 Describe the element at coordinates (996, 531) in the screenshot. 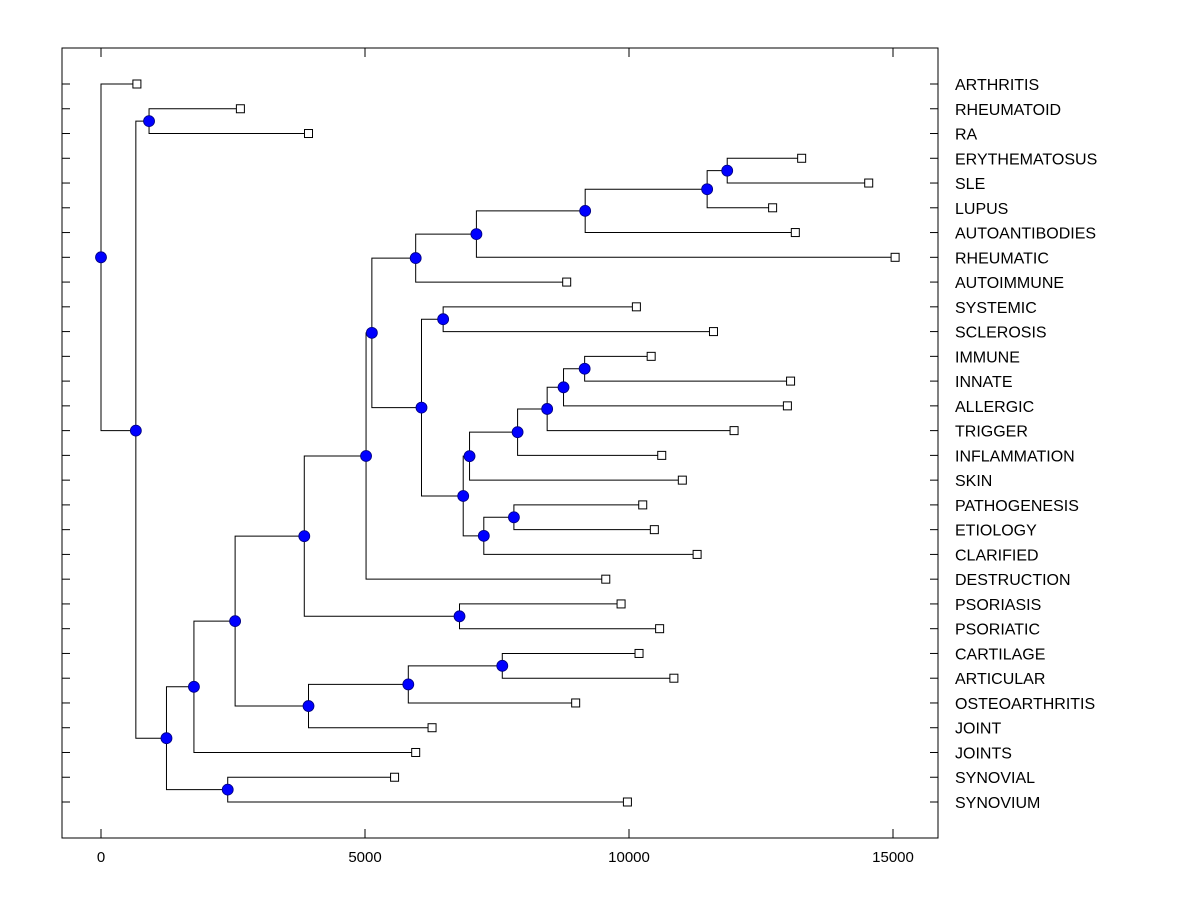

I see `leaf-label: ETIOLOGY` at that location.